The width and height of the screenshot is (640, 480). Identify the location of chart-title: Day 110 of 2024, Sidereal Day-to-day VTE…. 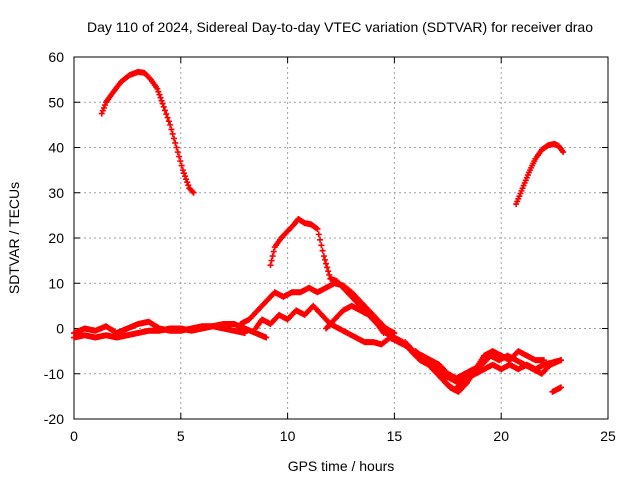
(340, 27).